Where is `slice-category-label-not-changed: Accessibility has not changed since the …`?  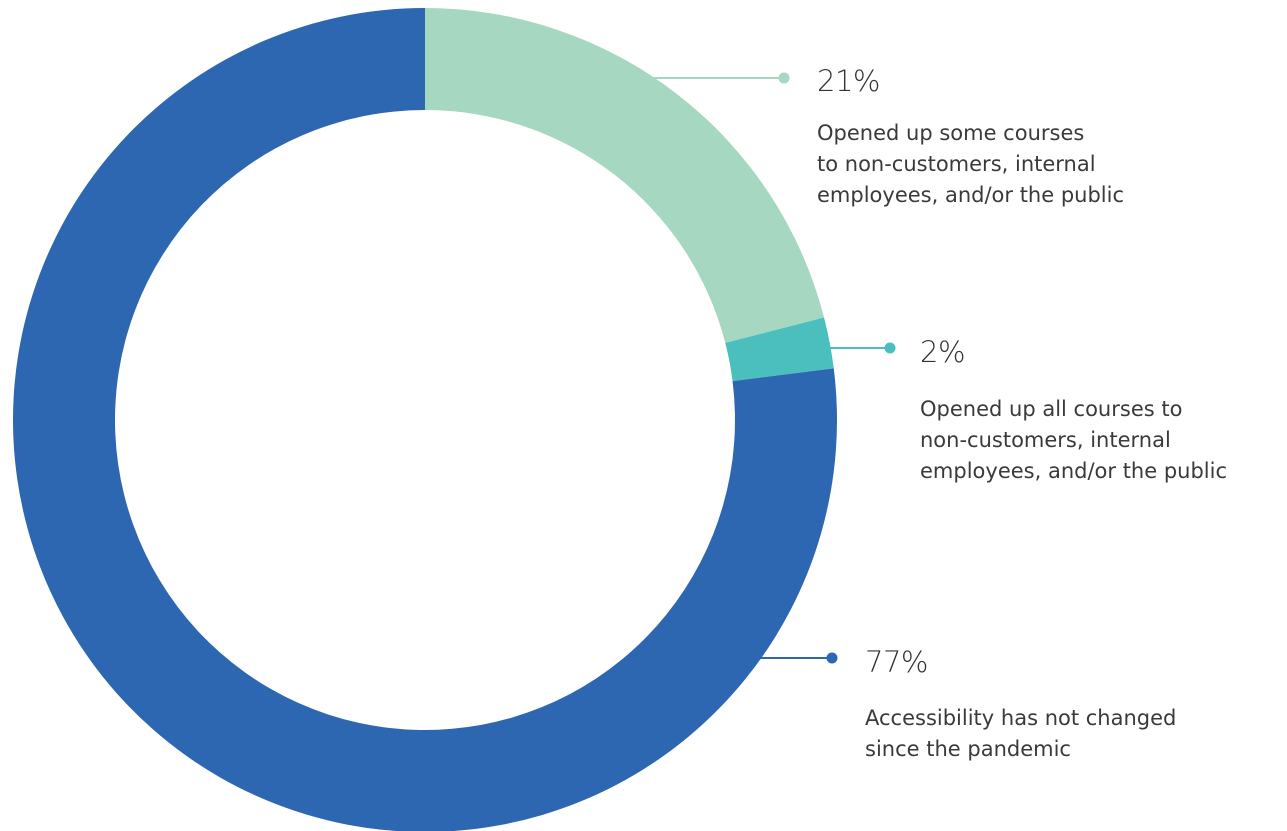
slice-category-label-not-changed: Accessibility has not changed since the … is located at coordinates (1021, 733).